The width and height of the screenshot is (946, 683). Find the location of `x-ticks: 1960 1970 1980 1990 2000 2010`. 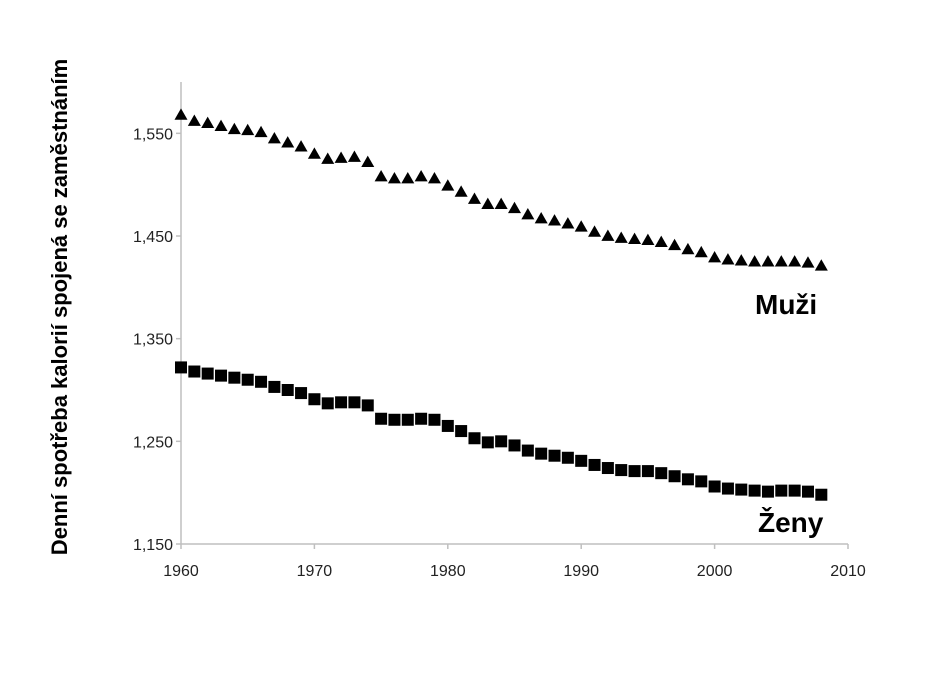

x-ticks: 1960 1970 1980 1990 2000 2010 is located at coordinates (514, 562).